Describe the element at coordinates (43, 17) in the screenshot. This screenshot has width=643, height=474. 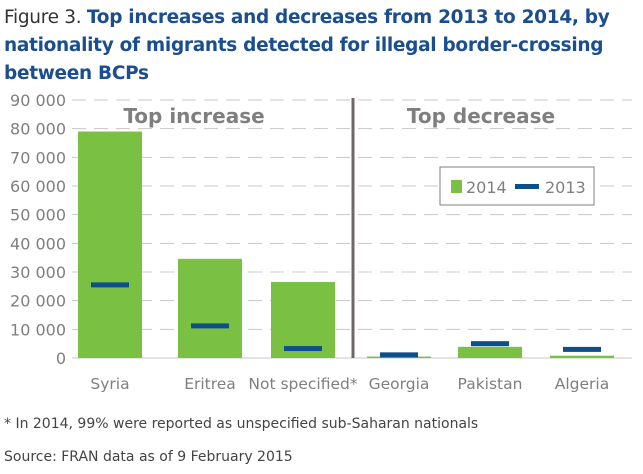
I see `figure-label: Figure 3.` at that location.